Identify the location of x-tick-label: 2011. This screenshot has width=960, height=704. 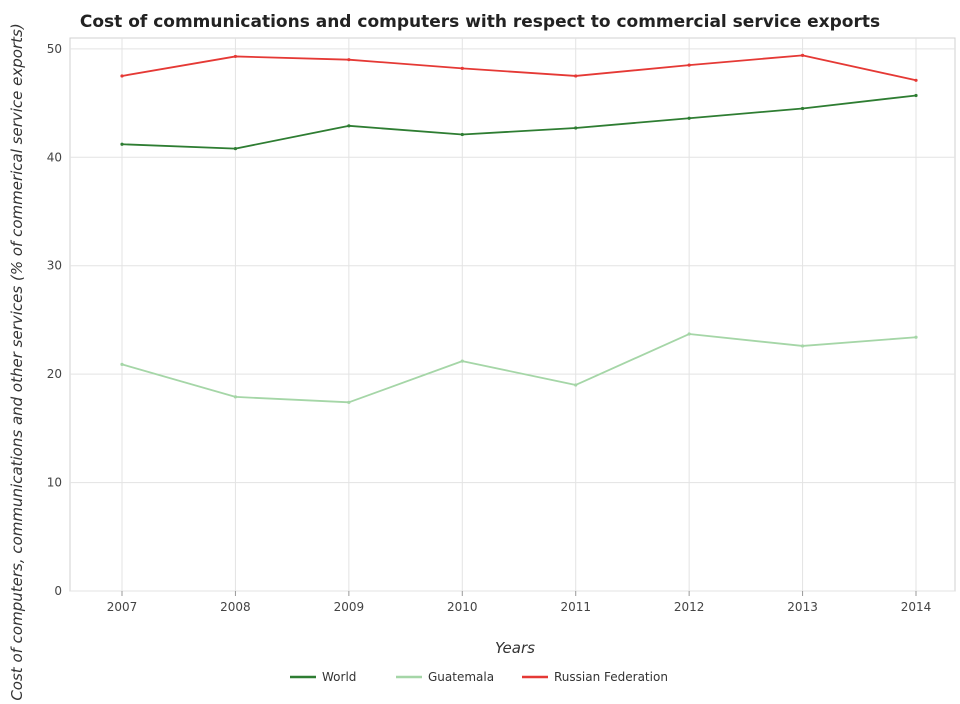
(575, 607).